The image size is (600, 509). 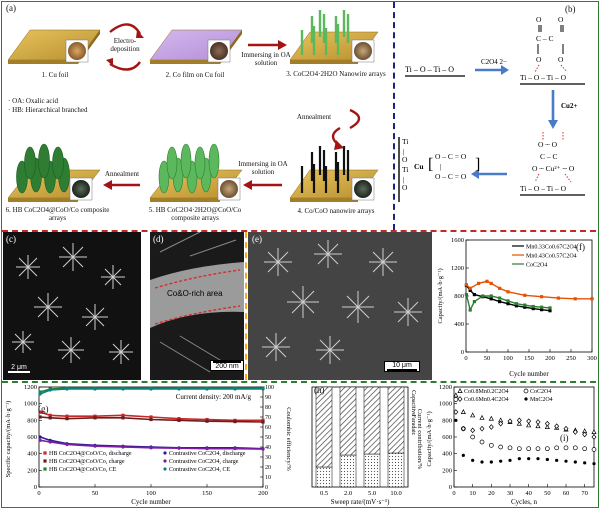 I want to click on step-2-co-film, so click(x=196, y=46).